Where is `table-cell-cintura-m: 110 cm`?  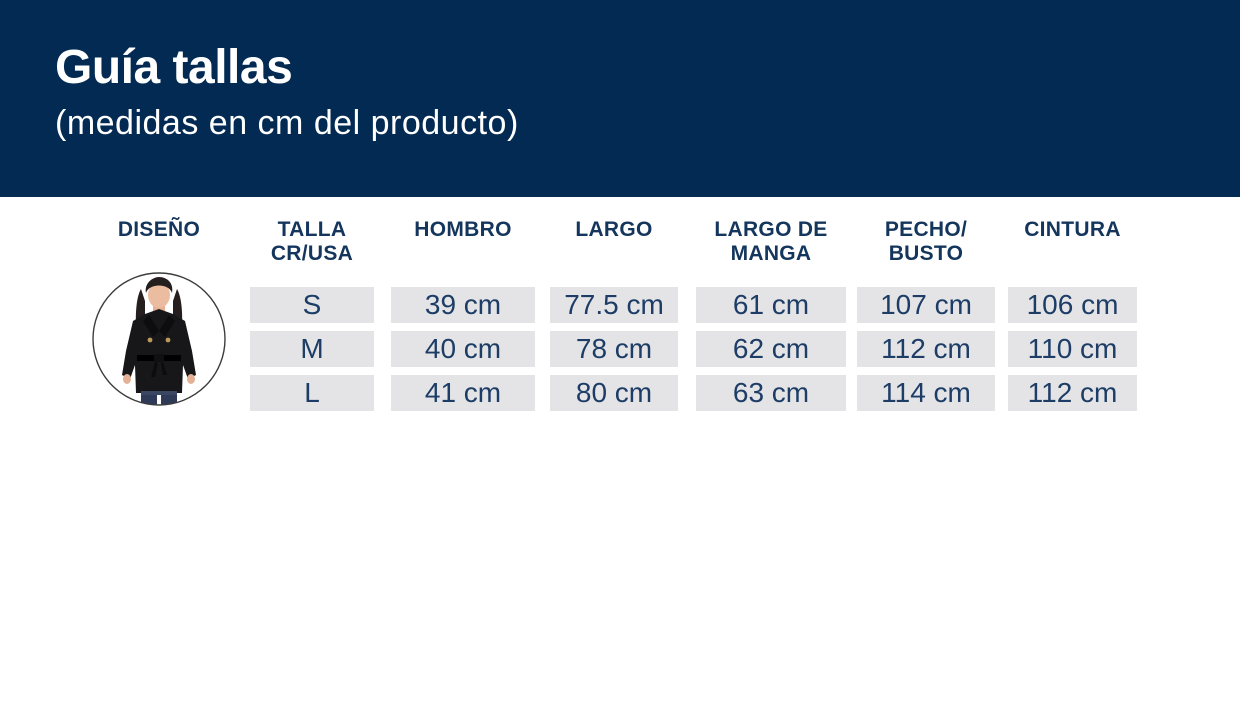
table-cell-cintura-m: 110 cm is located at coordinates (1072, 349).